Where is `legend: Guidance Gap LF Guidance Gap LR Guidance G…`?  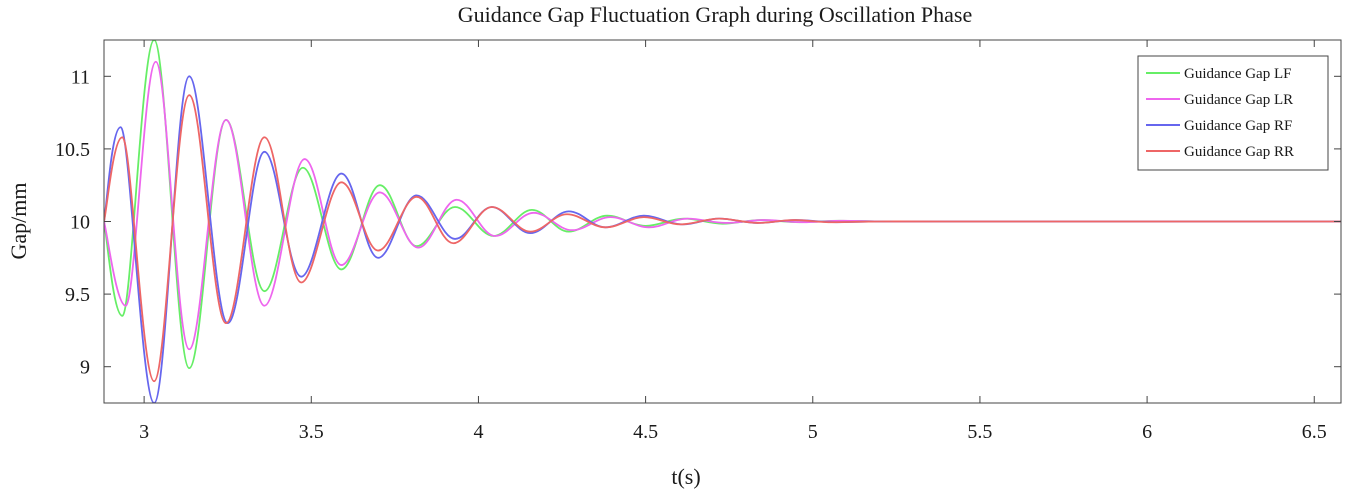 legend: Guidance Gap LF Guidance Gap LR Guidance G… is located at coordinates (1233, 113).